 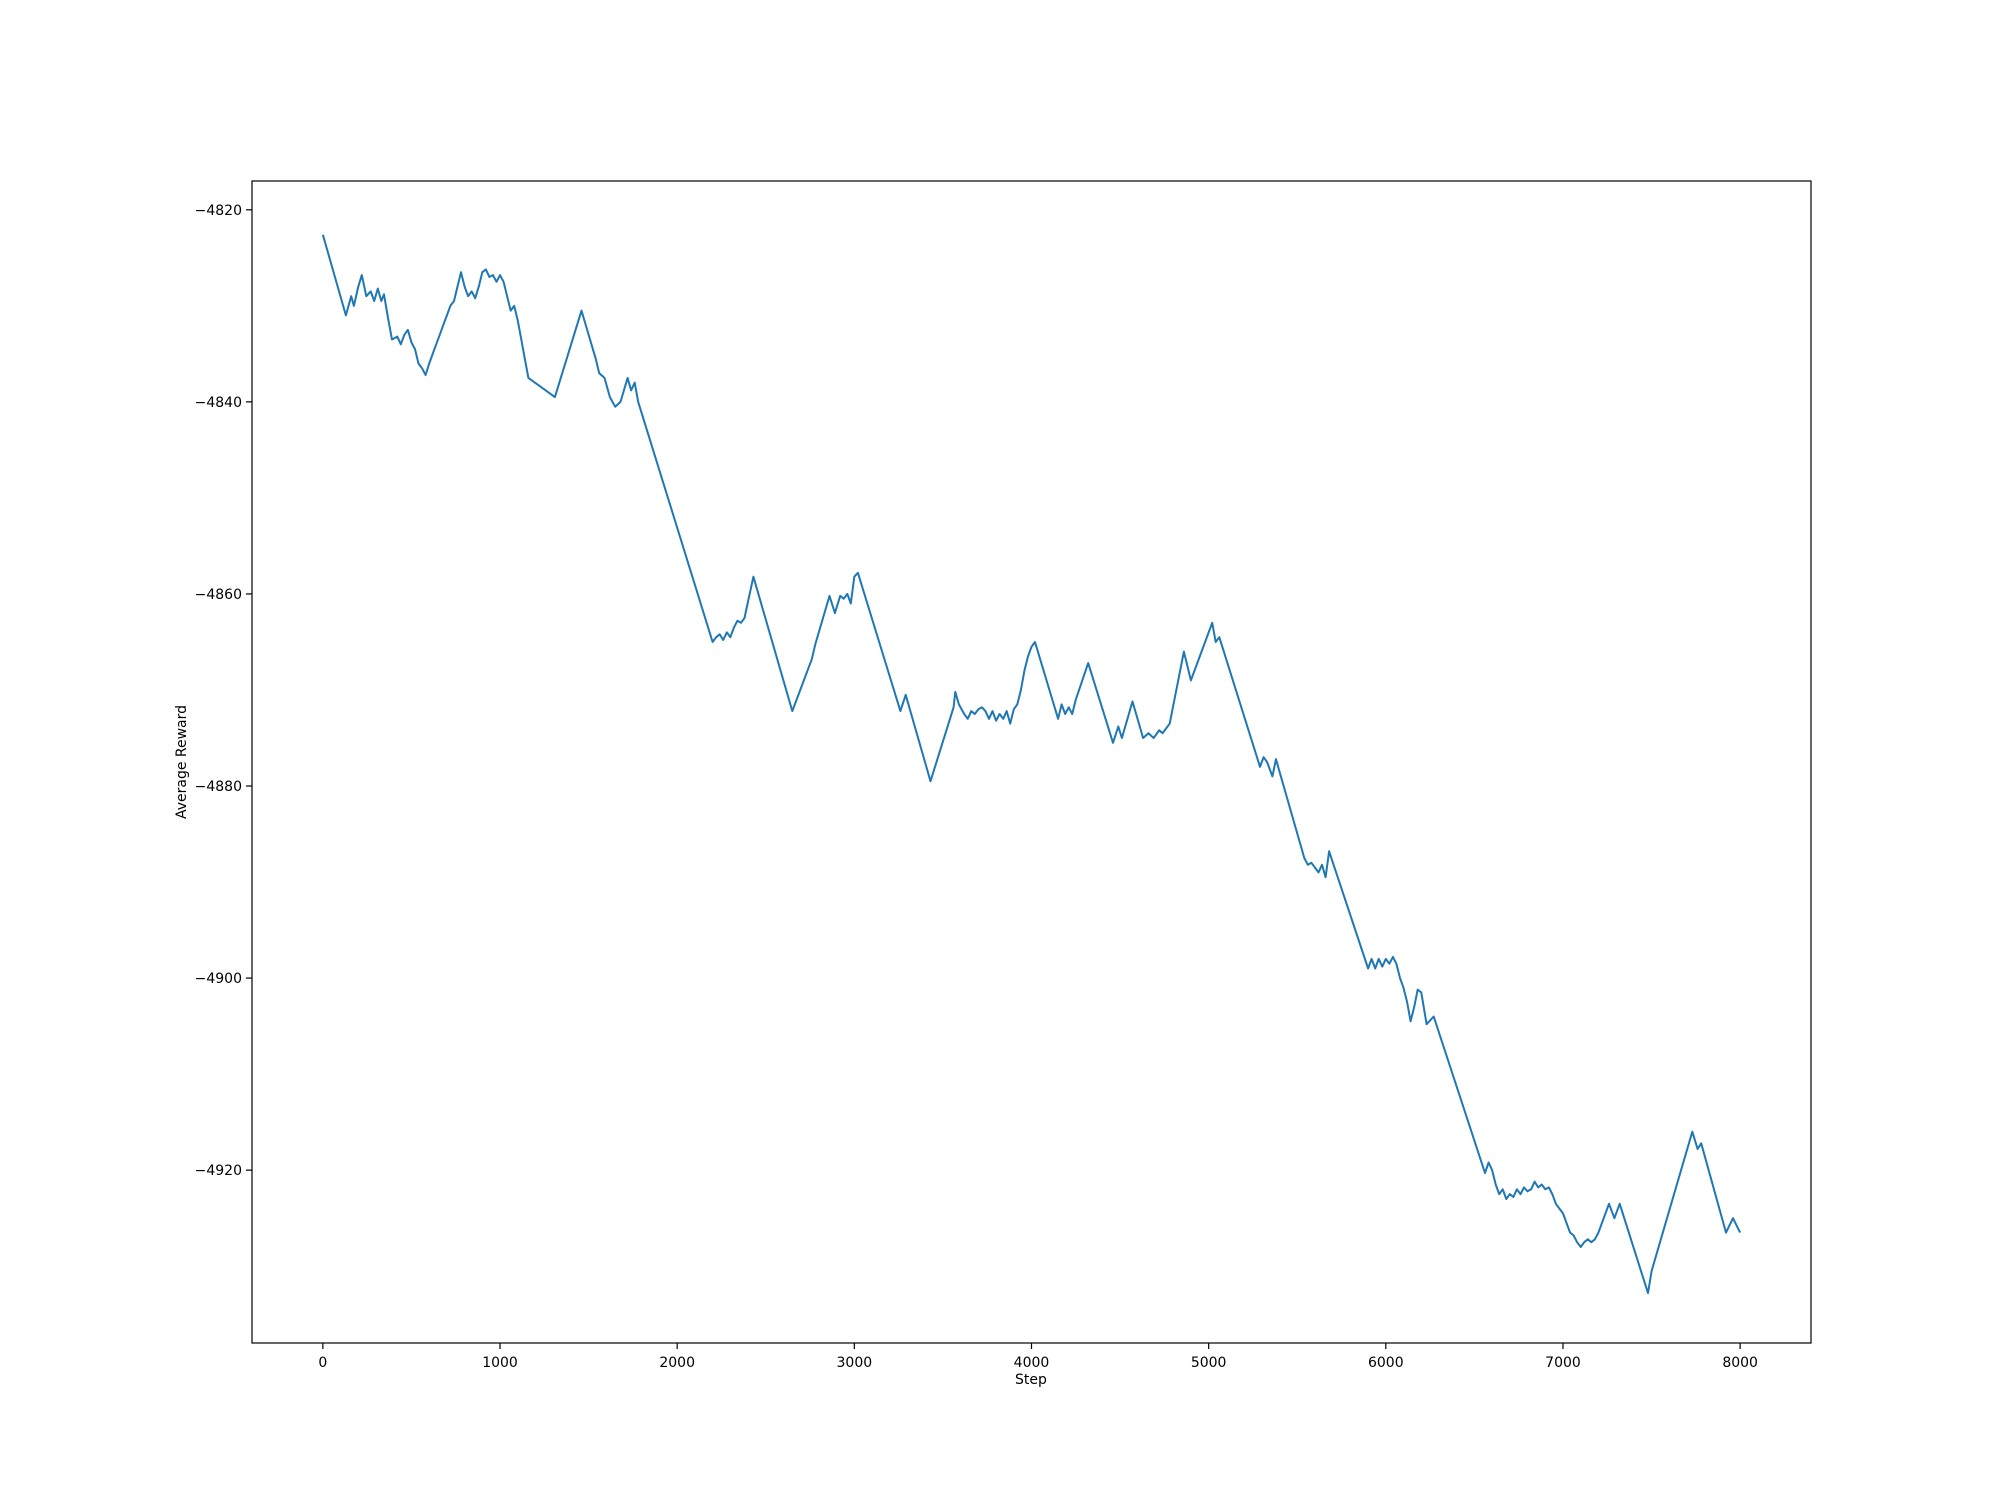 I want to click on x-axis-label: Step, so click(x=1031, y=1380).